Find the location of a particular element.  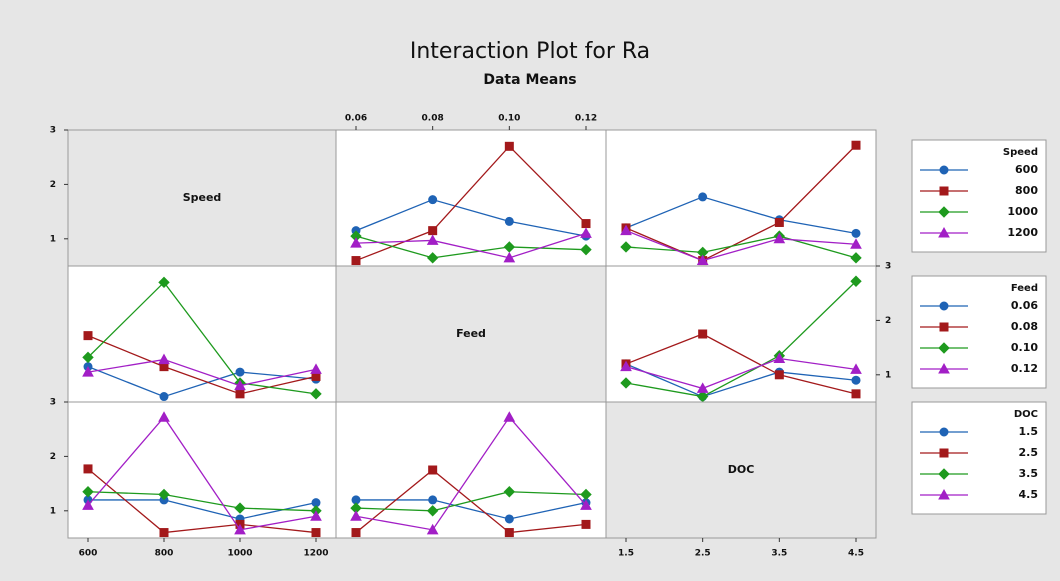

legend-label: 800 is located at coordinates (1026, 190).